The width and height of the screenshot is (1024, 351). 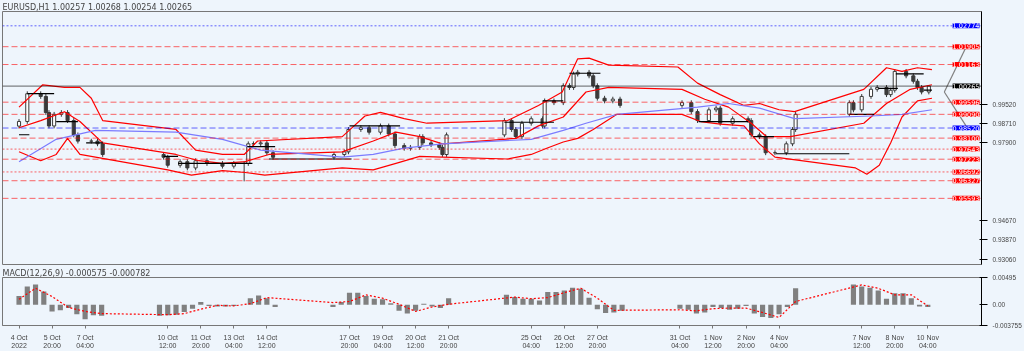 I want to click on chart-title: MACD(12,26,9) -0.000575 -0.000782, so click(x=76, y=273).